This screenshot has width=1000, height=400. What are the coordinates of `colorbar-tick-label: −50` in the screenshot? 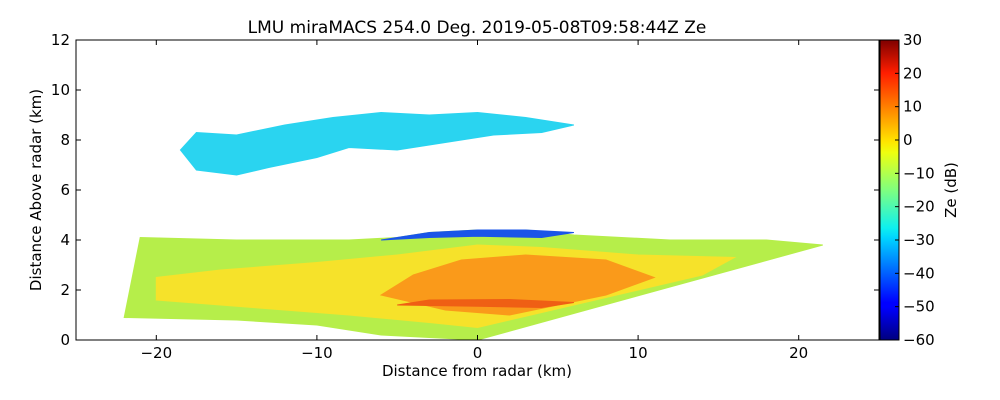 It's located at (919, 307).